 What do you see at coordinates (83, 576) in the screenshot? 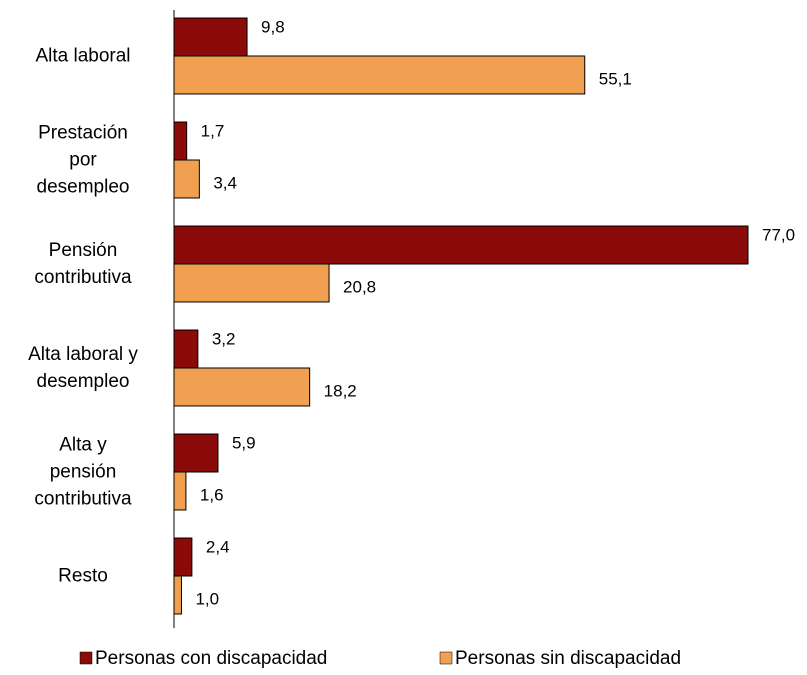
I see `y-tick-label: Resto` at bounding box center [83, 576].